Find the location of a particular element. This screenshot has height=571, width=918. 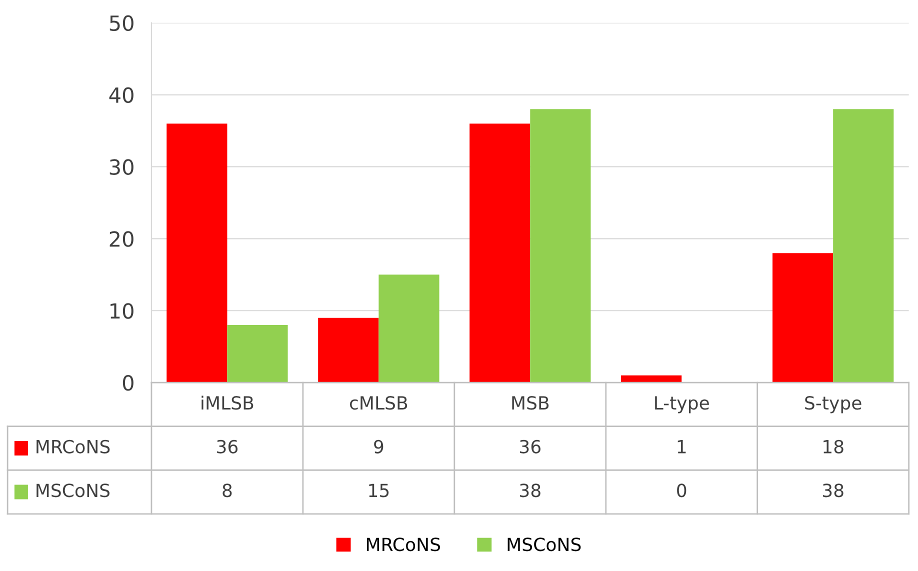

y-tick-label: 30 is located at coordinates (122, 167).